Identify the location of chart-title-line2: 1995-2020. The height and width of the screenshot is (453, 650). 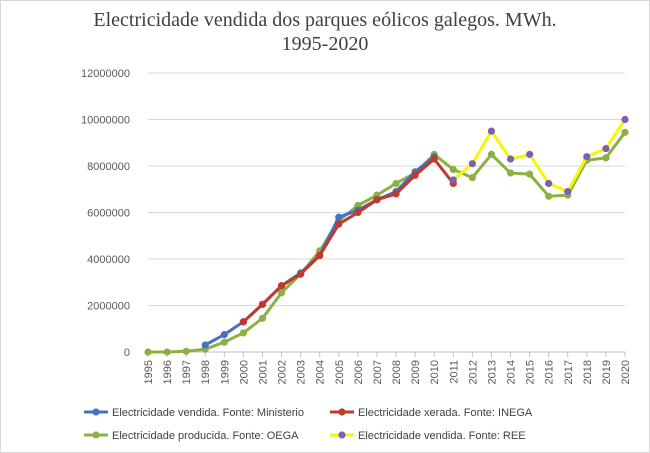
(325, 44).